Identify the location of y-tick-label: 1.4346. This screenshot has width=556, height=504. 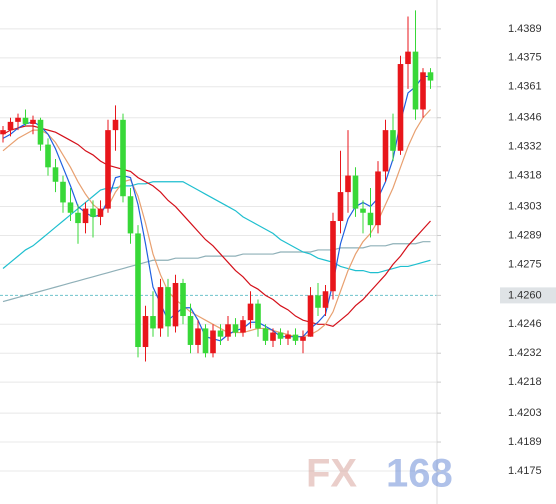
(525, 118).